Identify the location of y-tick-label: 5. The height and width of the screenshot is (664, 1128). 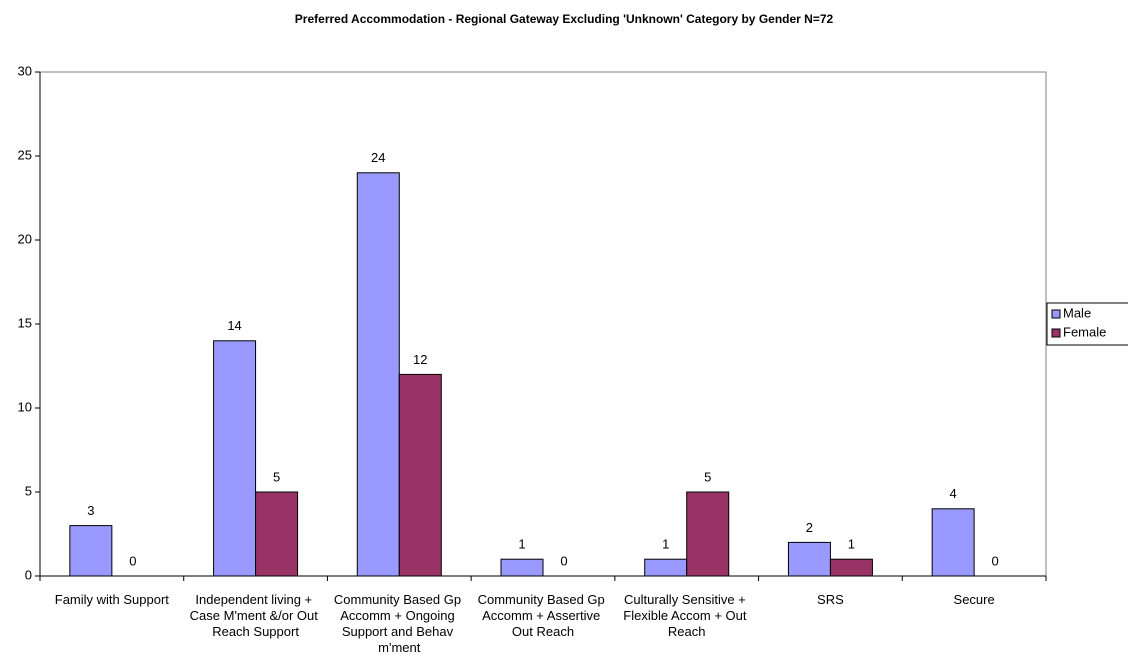
(28, 490).